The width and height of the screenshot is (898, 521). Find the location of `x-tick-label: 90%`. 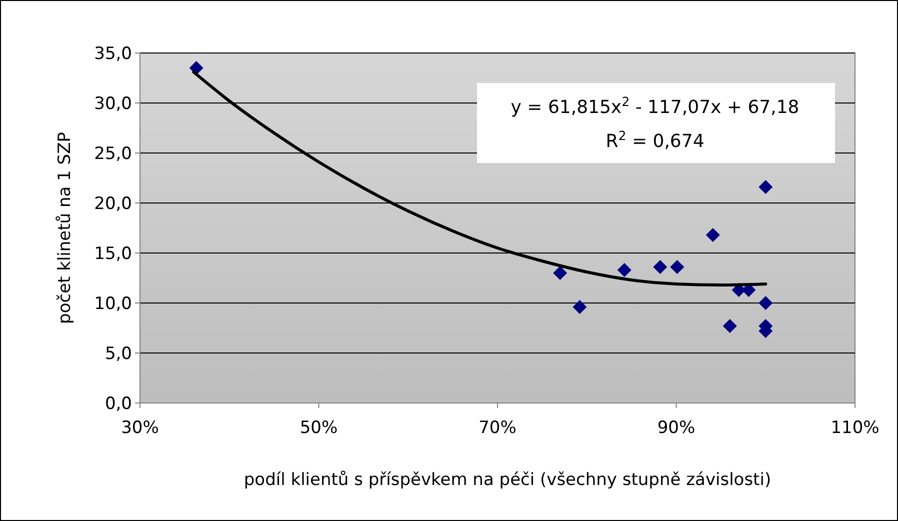

x-tick-label: 90% is located at coordinates (676, 428).